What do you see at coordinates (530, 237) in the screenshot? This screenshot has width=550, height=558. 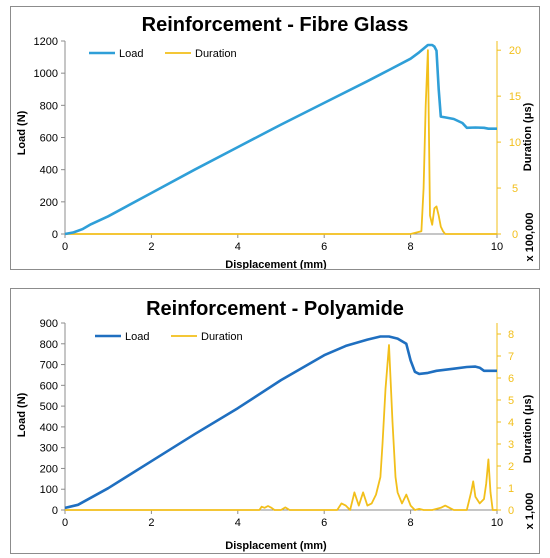 I see `y2-scale-note: x 100,000` at bounding box center [530, 237].